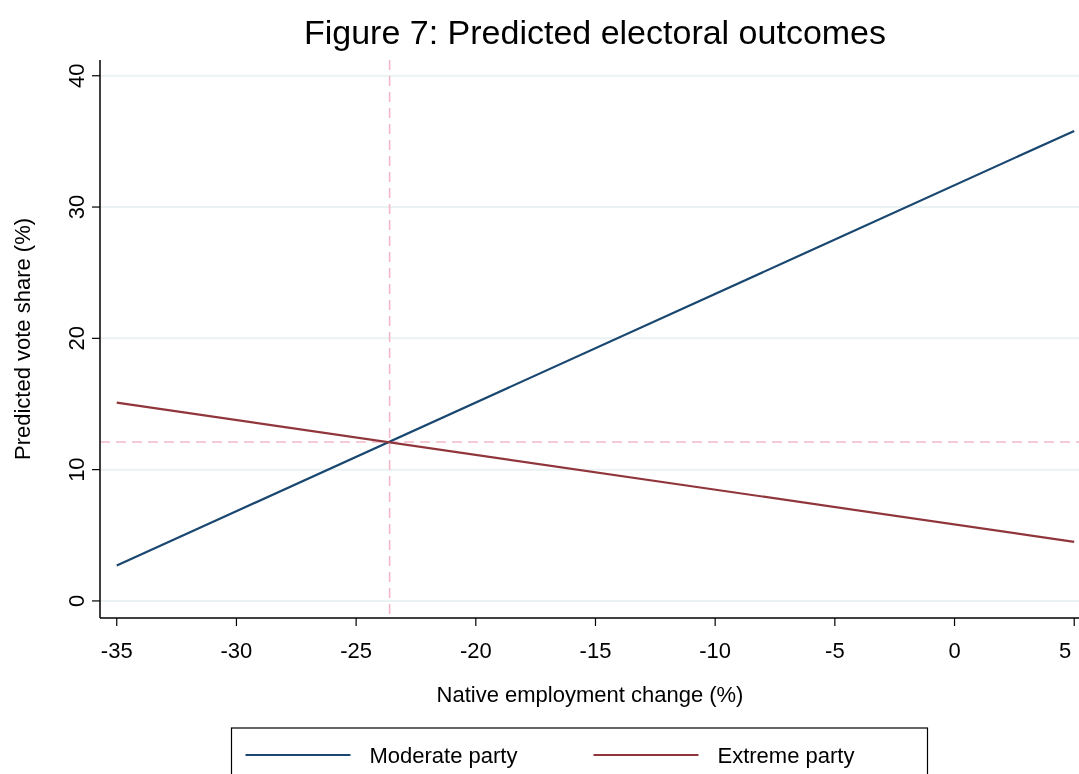  Describe the element at coordinates (595, 650) in the screenshot. I see `x-tick-label: -15` at that location.